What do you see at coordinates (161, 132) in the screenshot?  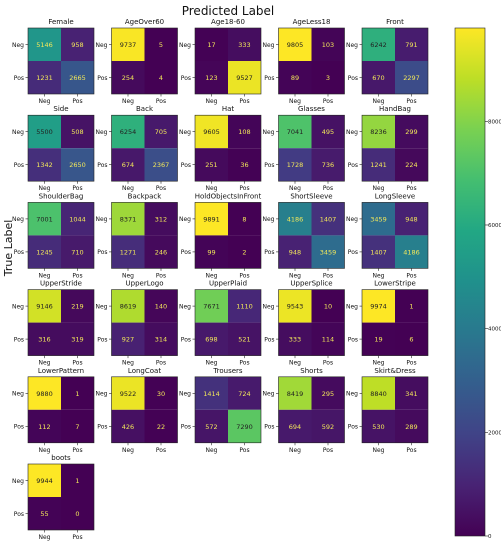 I see `cell-value: 705` at bounding box center [161, 132].